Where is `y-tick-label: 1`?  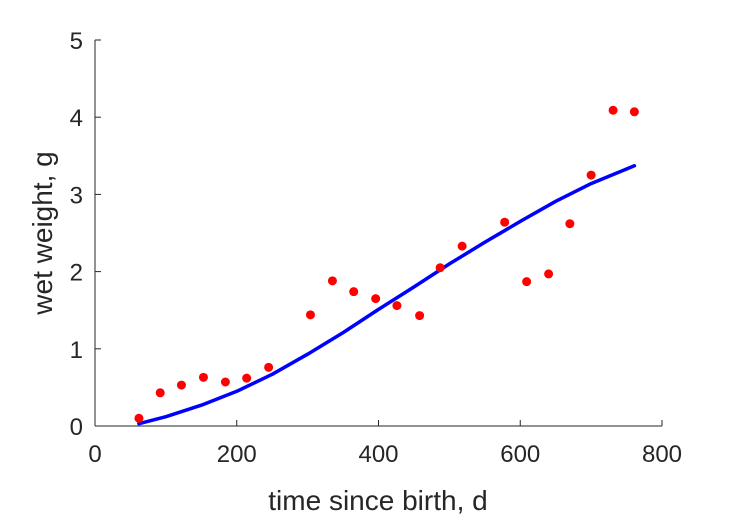
y-tick-label: 1 is located at coordinates (76, 350).